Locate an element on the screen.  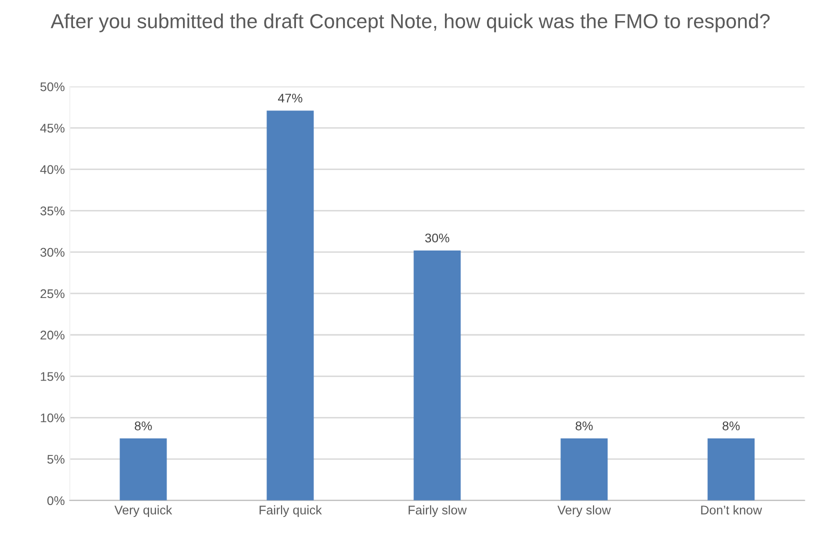
y-tick-label: 35% is located at coordinates (52, 211).